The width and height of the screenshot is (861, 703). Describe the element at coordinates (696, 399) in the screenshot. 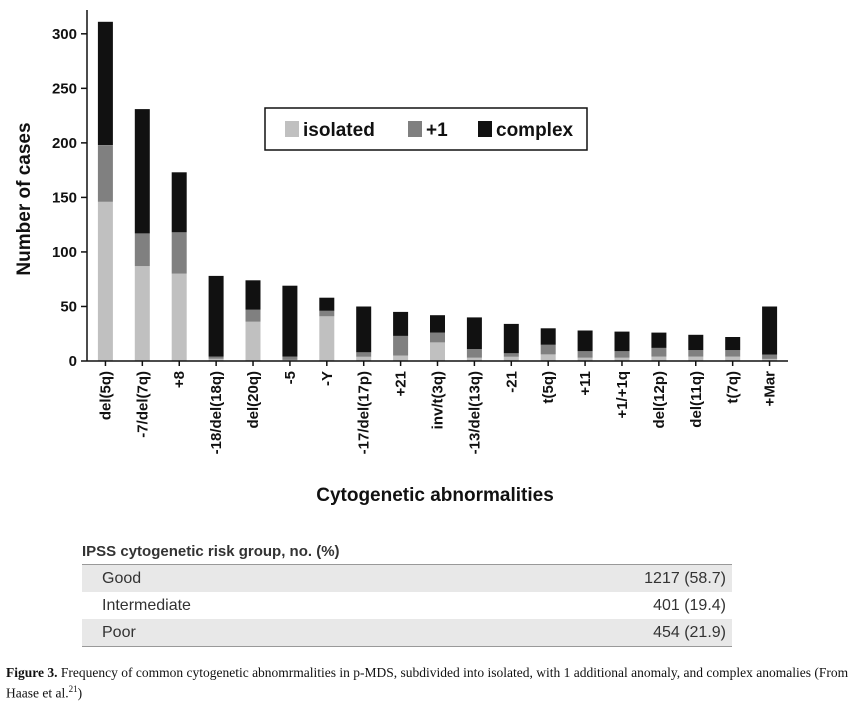

I see `x-tick-label-16: del(11q)` at that location.